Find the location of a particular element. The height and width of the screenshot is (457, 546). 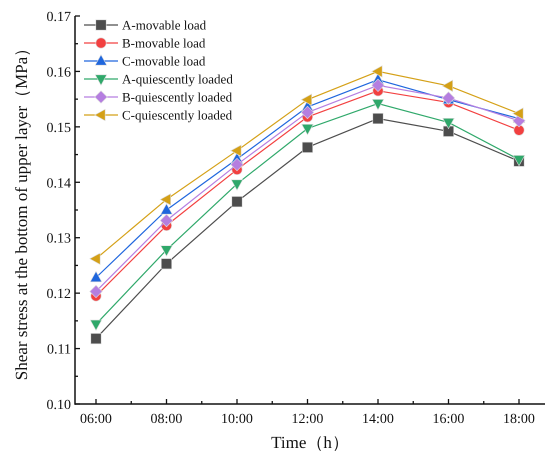

x-tick-label: 18:00 is located at coordinates (519, 419).